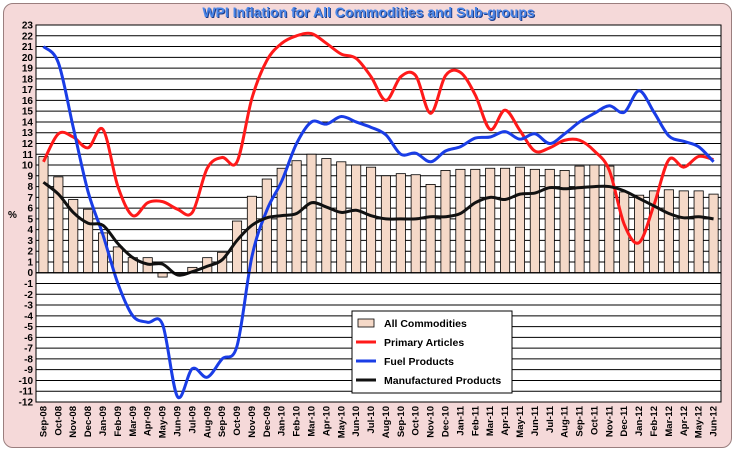 The image size is (737, 453). What do you see at coordinates (26, 403) in the screenshot?
I see `y-tick-label: -12` at bounding box center [26, 403].